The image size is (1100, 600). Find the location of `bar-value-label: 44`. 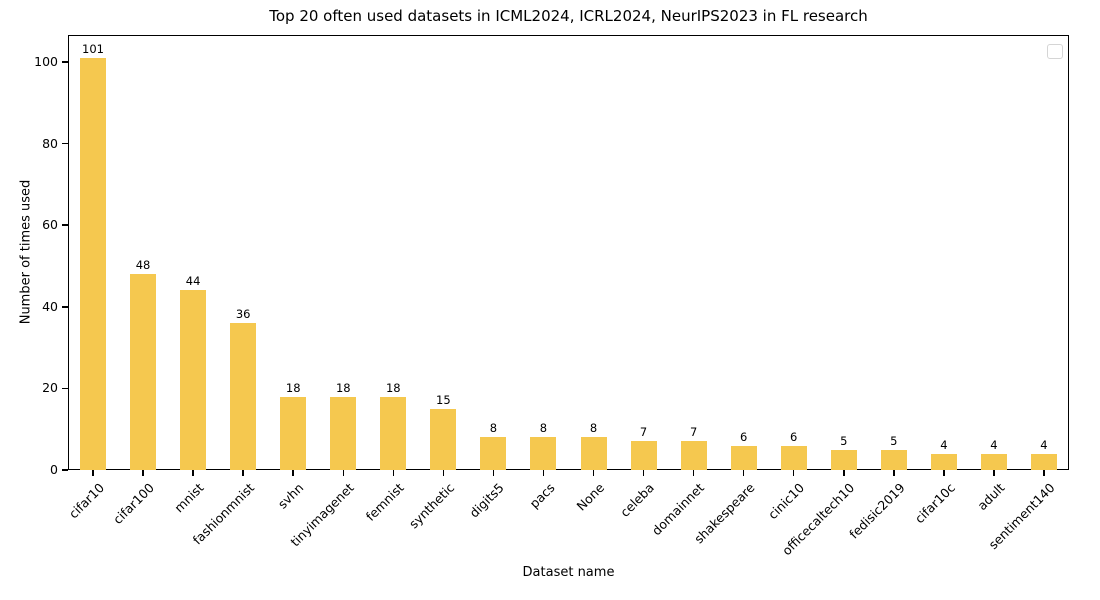

bar-value-label: 44 is located at coordinates (193, 281).